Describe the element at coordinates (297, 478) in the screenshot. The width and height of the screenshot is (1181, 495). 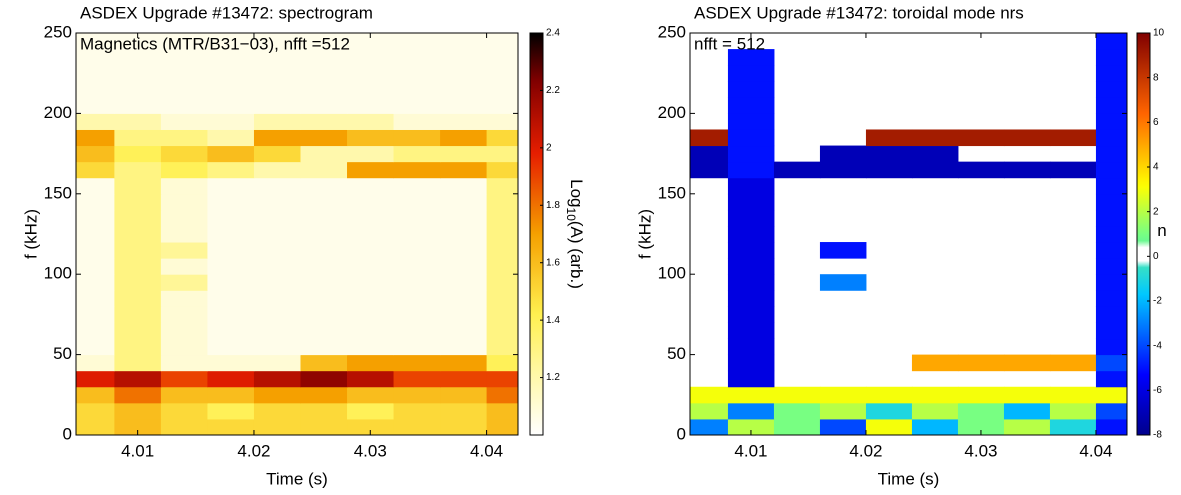
I see `x-axis-label: Time (s)` at that location.